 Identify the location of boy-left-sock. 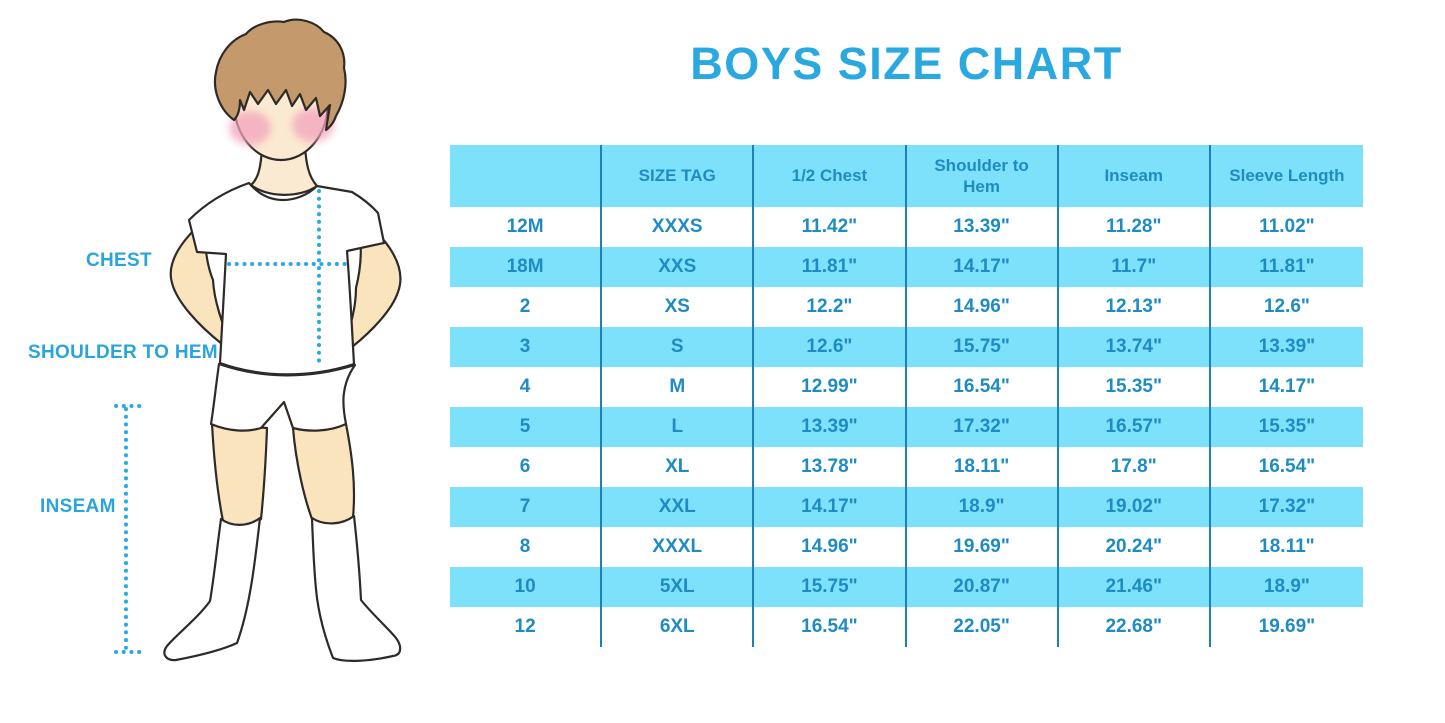
(212, 589).